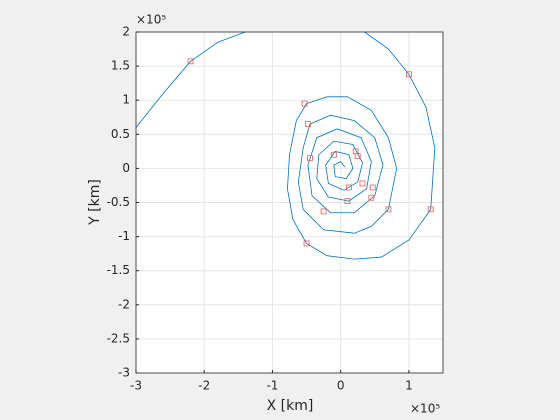 This screenshot has width=560, height=420. What do you see at coordinates (124, 304) in the screenshot?
I see `y-tick-label: -2` at bounding box center [124, 304].